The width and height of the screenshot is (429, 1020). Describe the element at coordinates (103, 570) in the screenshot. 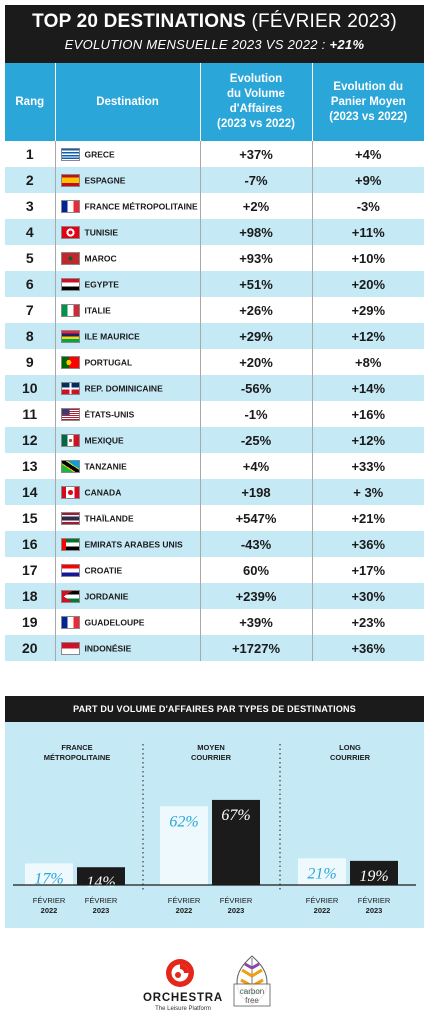

I see `destination-label: CROATIE` at that location.